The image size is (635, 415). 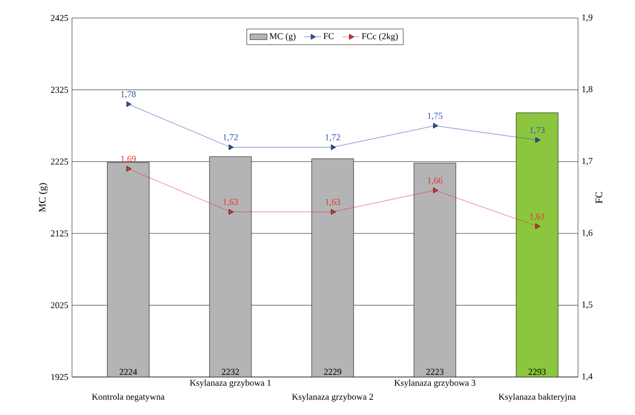 What do you see at coordinates (128, 397) in the screenshot?
I see `x-tick-label: Kontrola negatywna` at bounding box center [128, 397].